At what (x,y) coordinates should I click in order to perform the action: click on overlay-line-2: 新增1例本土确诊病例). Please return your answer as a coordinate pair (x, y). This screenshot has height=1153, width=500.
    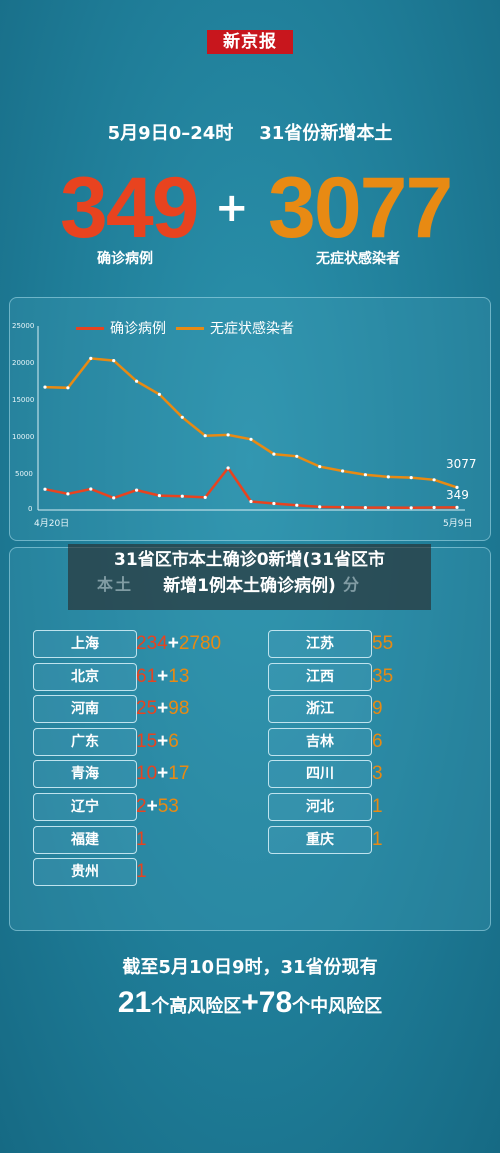
    Looking at the image, I should click on (249, 586).